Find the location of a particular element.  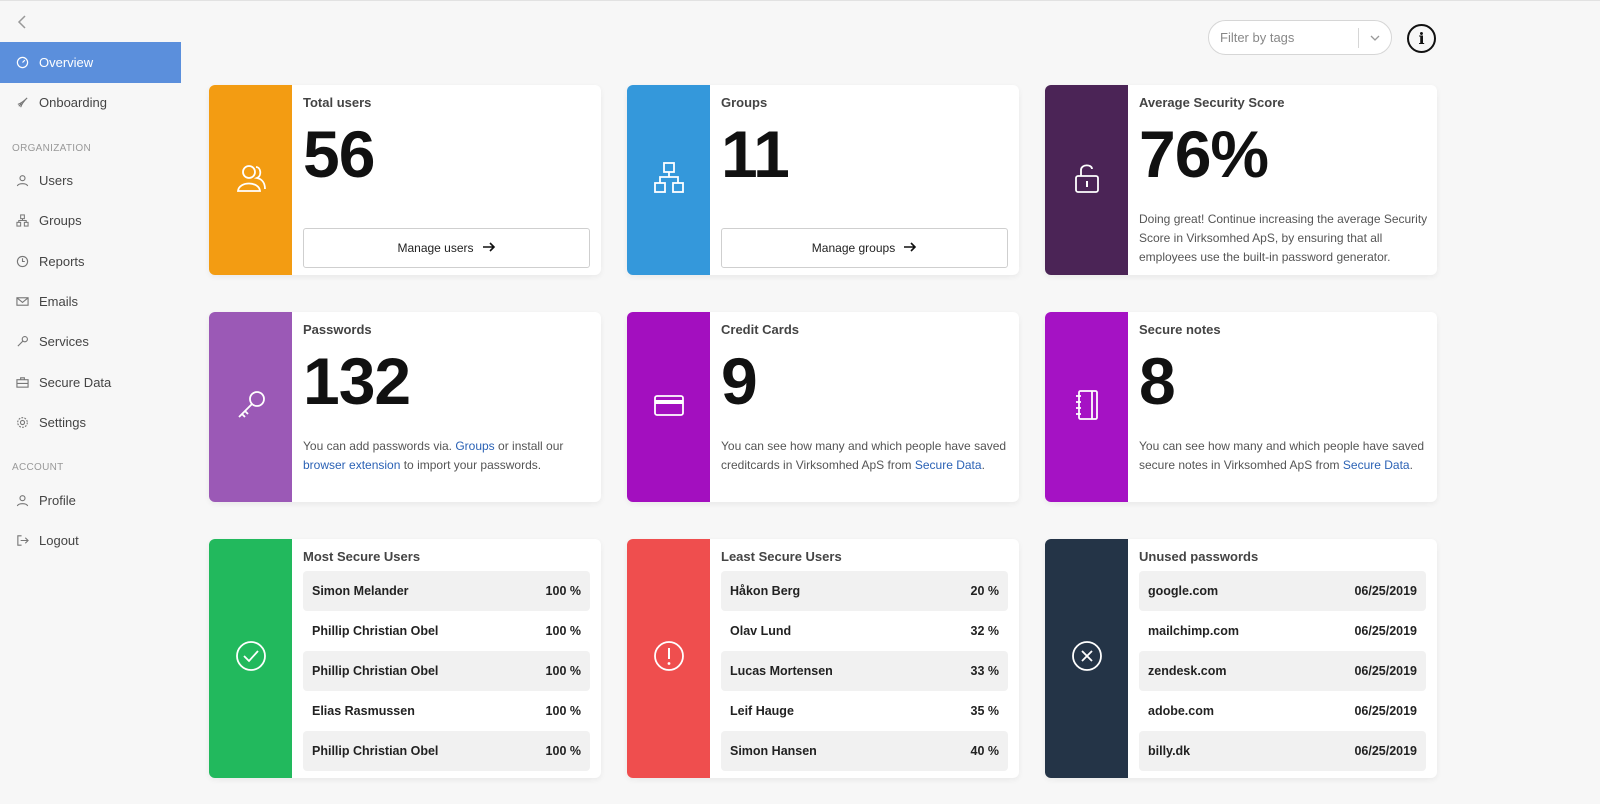

sidebar-item-reports: Reports is located at coordinates (90, 261).